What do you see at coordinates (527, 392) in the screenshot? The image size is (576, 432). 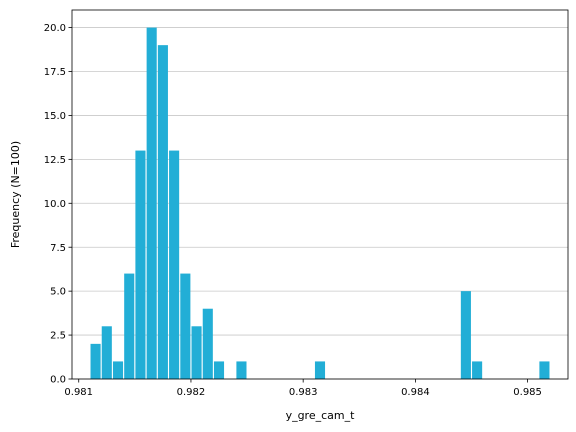 I see `x-tick-label: 0.985` at bounding box center [527, 392].